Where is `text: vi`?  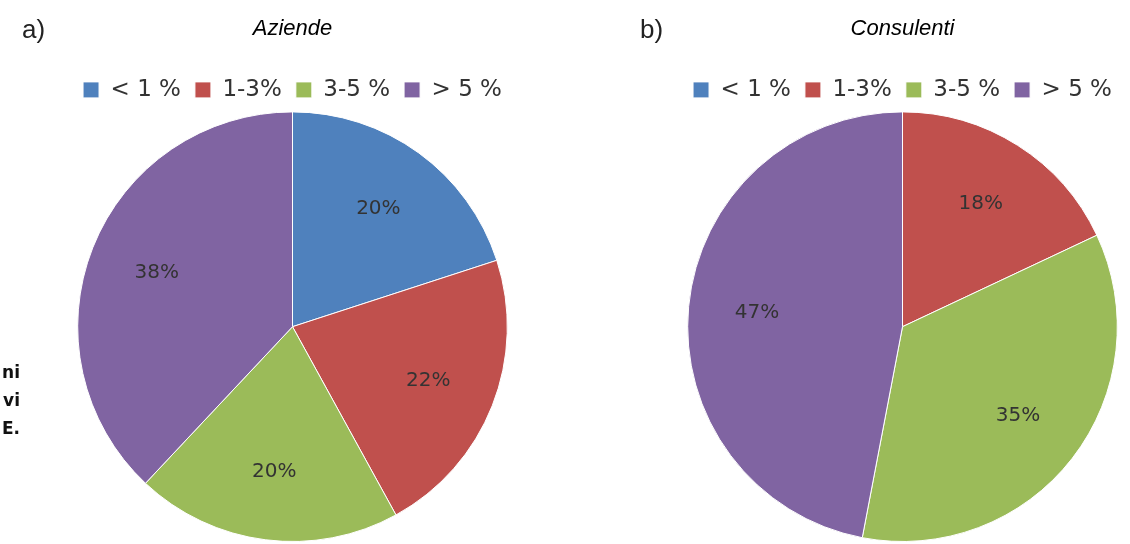 text: vi is located at coordinates (11, 400).